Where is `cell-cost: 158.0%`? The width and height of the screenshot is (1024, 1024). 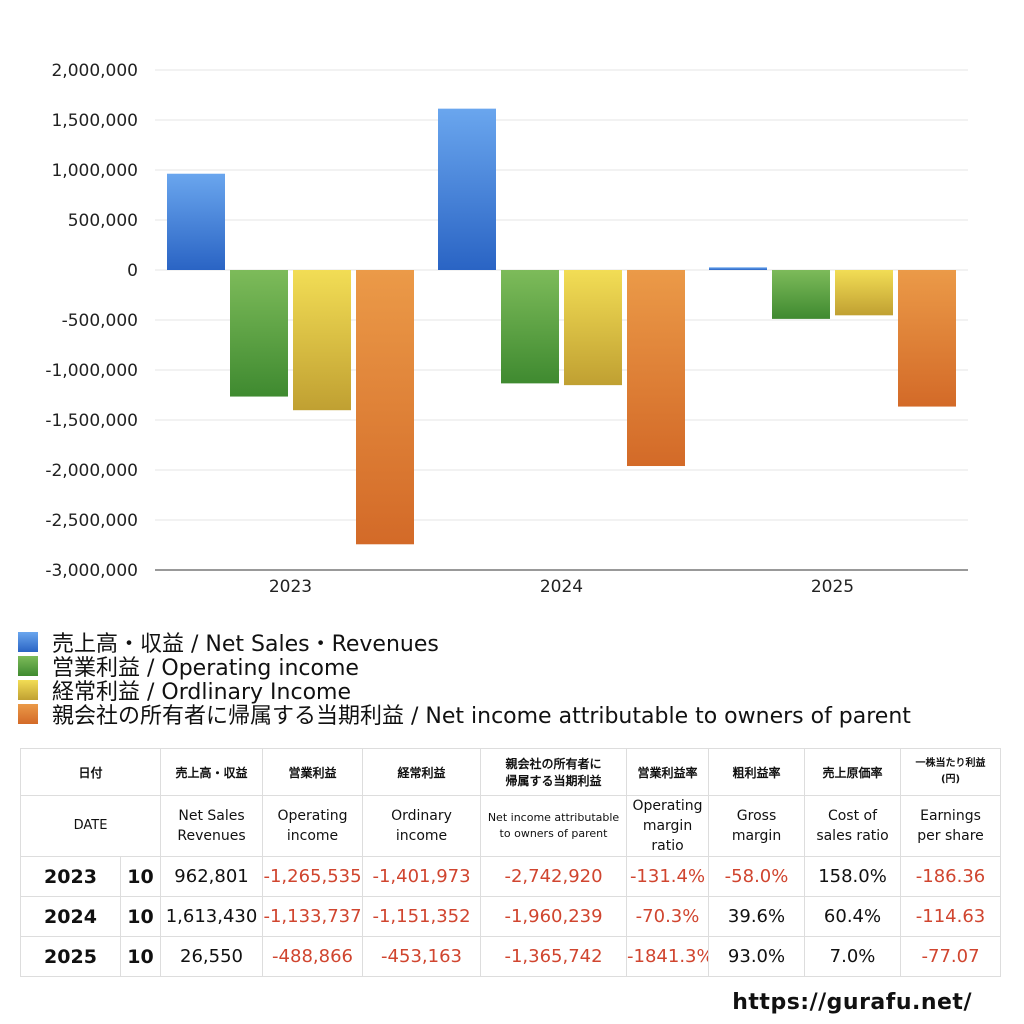
cell-cost: 158.0% is located at coordinates (853, 876).